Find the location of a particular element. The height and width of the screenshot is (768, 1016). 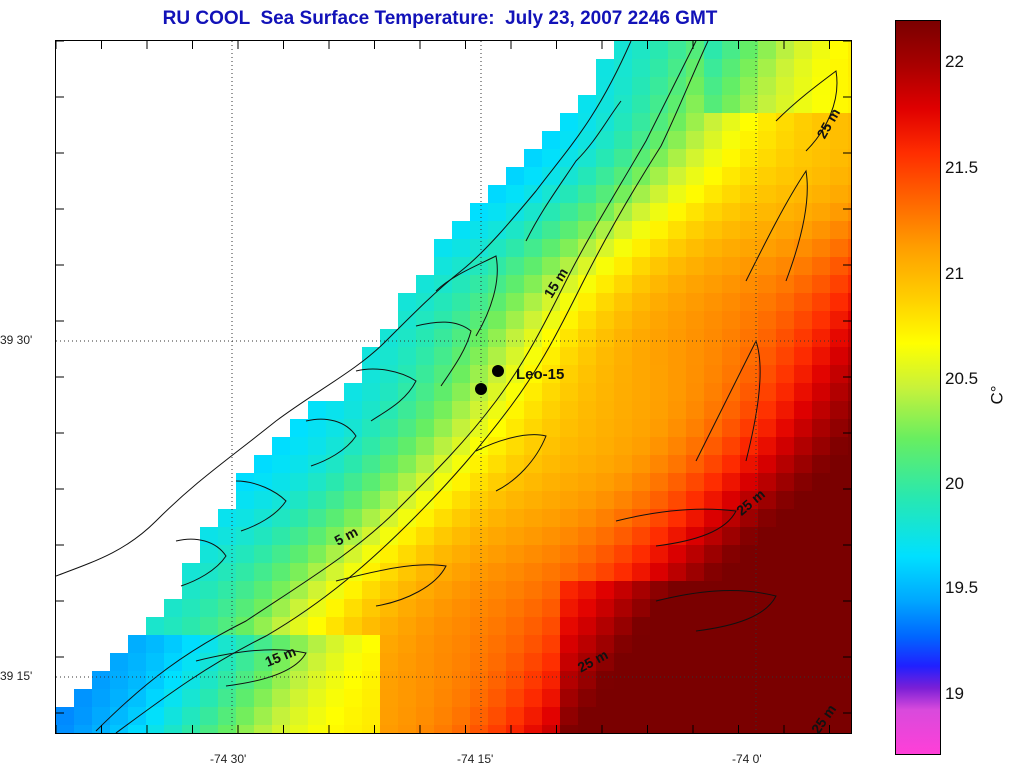

lat-label-1: 39 30' is located at coordinates (16, 340).